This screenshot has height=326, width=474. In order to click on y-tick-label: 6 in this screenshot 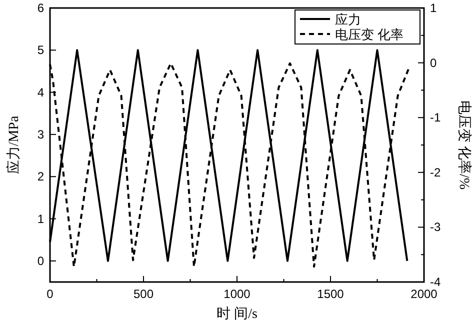, I will do `click(40, 8)`.